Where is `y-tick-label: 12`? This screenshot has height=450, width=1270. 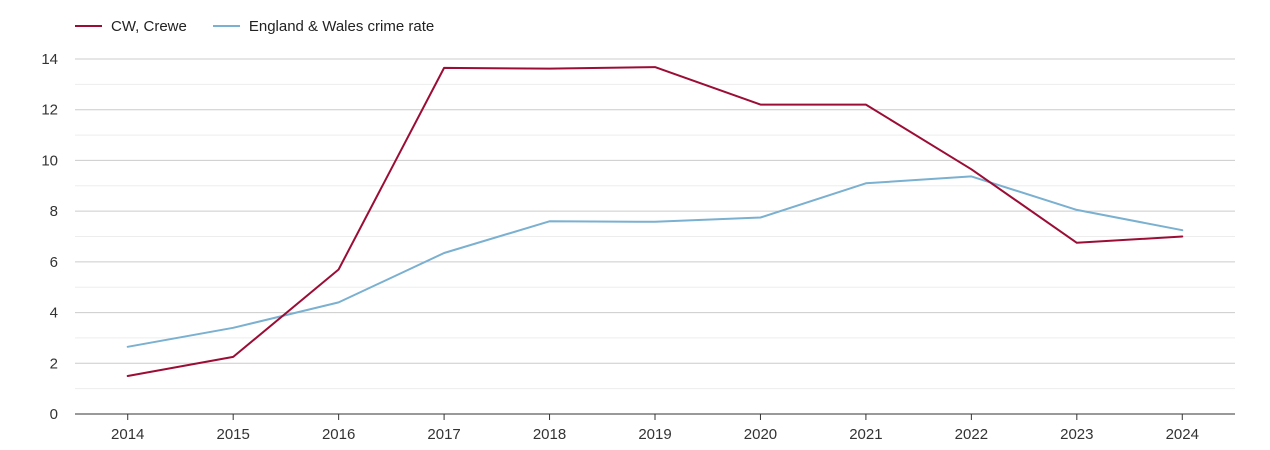 y-tick-label: 12 is located at coordinates (49, 110).